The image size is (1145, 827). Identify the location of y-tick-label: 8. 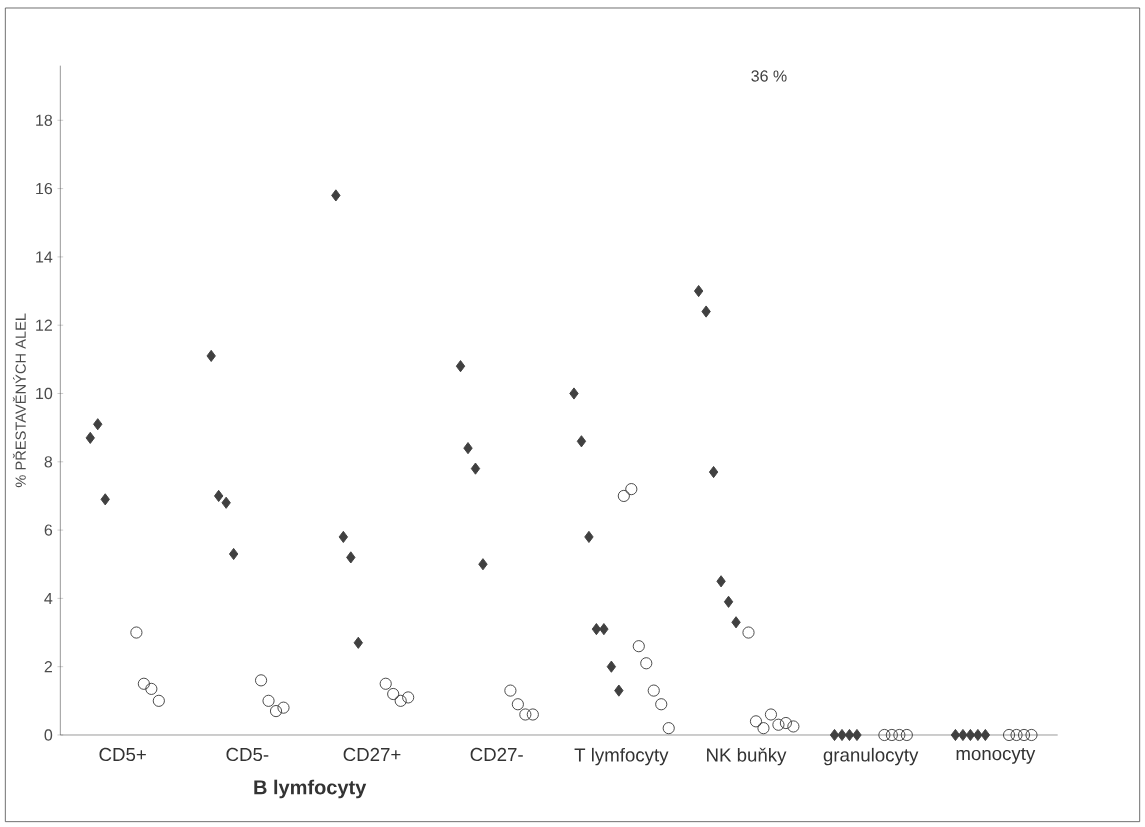
(48, 462).